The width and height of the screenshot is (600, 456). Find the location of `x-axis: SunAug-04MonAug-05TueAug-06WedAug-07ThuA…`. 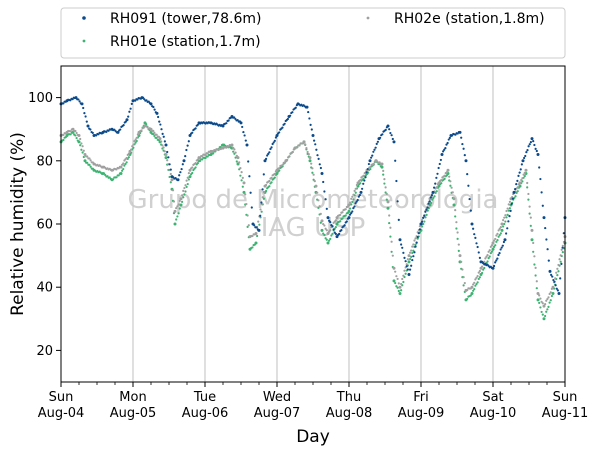

x-axis: SunAug-04MonAug-05TueAug-06WedAug-07ThuA… is located at coordinates (313, 401).